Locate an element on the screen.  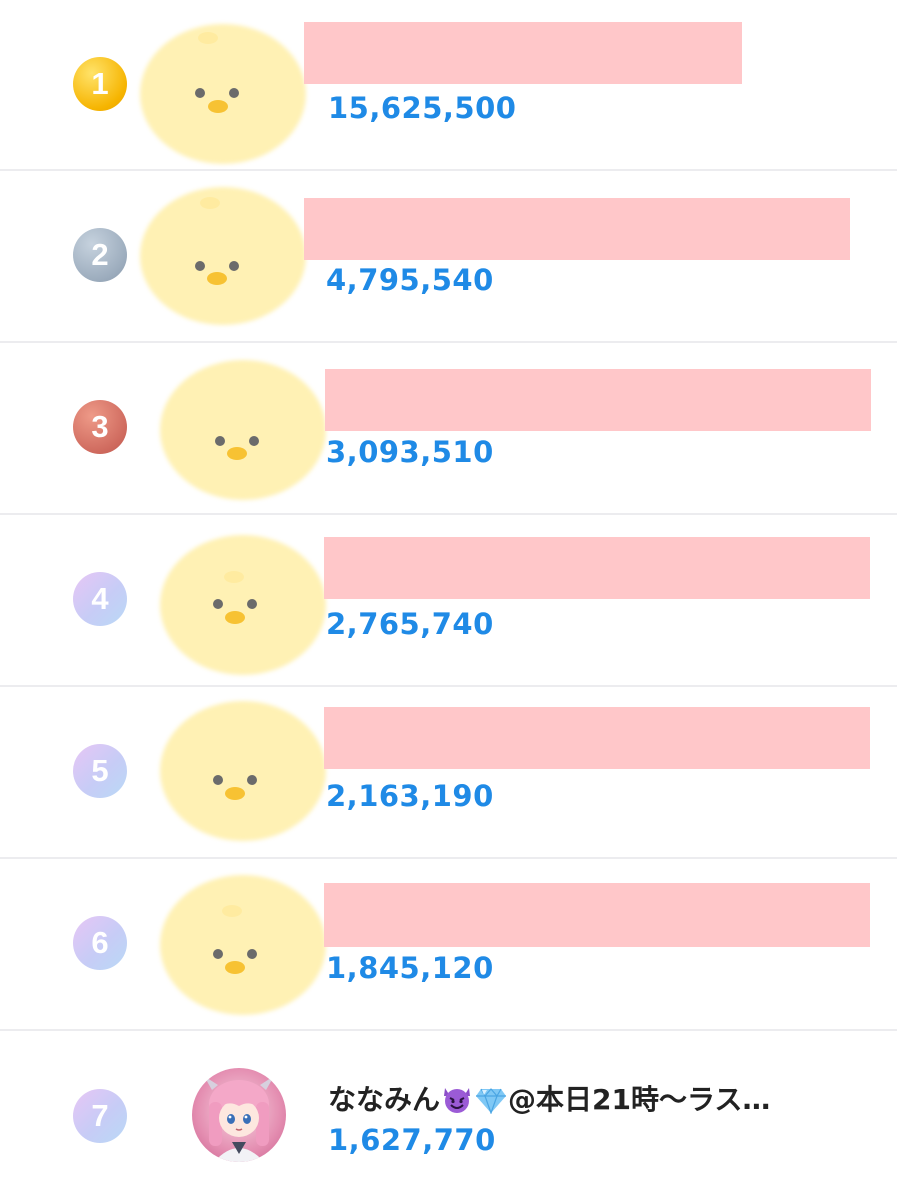
rank-badge: 3 is located at coordinates (100, 427).